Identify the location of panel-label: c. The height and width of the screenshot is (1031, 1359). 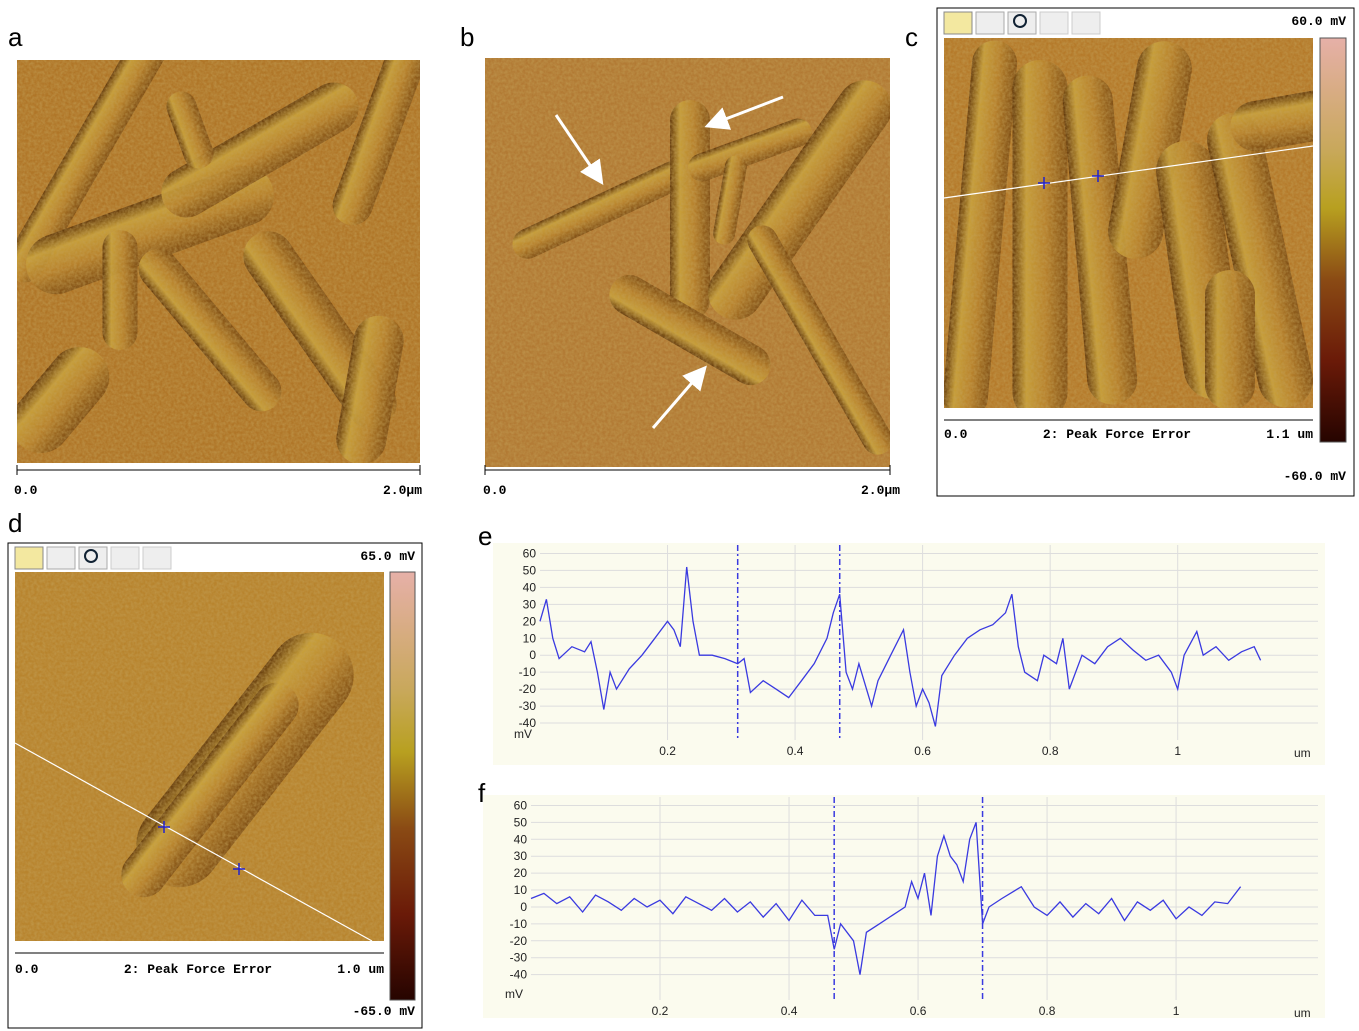
(911, 37).